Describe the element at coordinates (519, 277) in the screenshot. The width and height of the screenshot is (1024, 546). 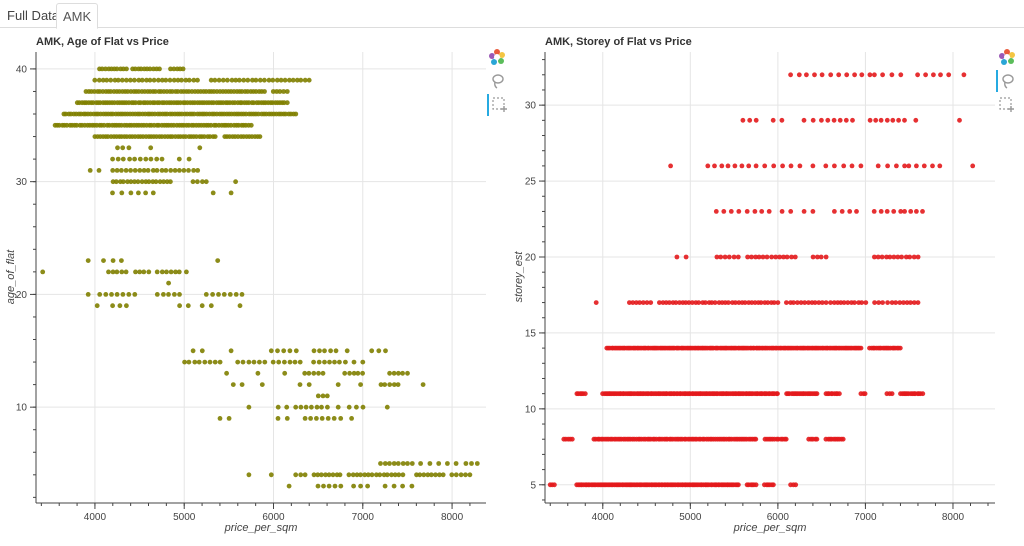
I see `y-axis-label: storey_est` at that location.